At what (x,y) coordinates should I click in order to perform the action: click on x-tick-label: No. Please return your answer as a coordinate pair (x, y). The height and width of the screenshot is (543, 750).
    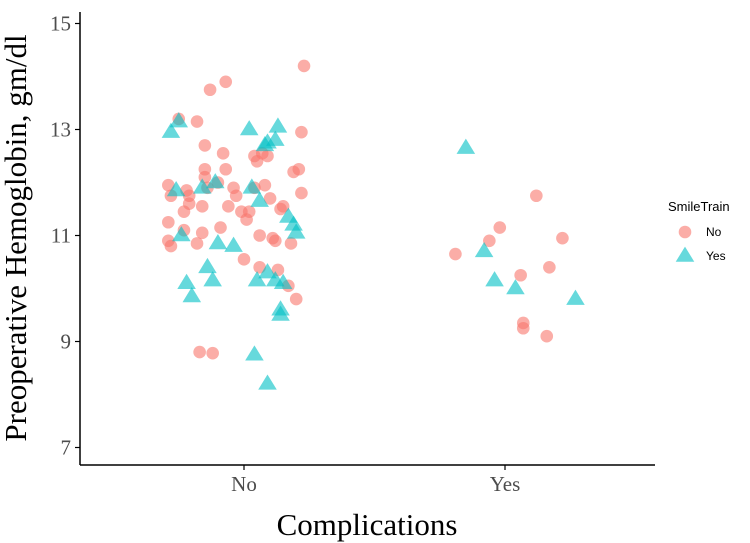
    Looking at the image, I should click on (244, 484).